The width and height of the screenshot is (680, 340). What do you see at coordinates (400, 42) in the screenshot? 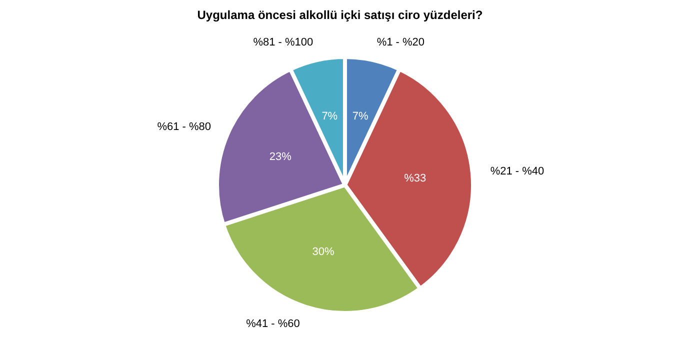
I see `slice-label: %1 - %20` at bounding box center [400, 42].